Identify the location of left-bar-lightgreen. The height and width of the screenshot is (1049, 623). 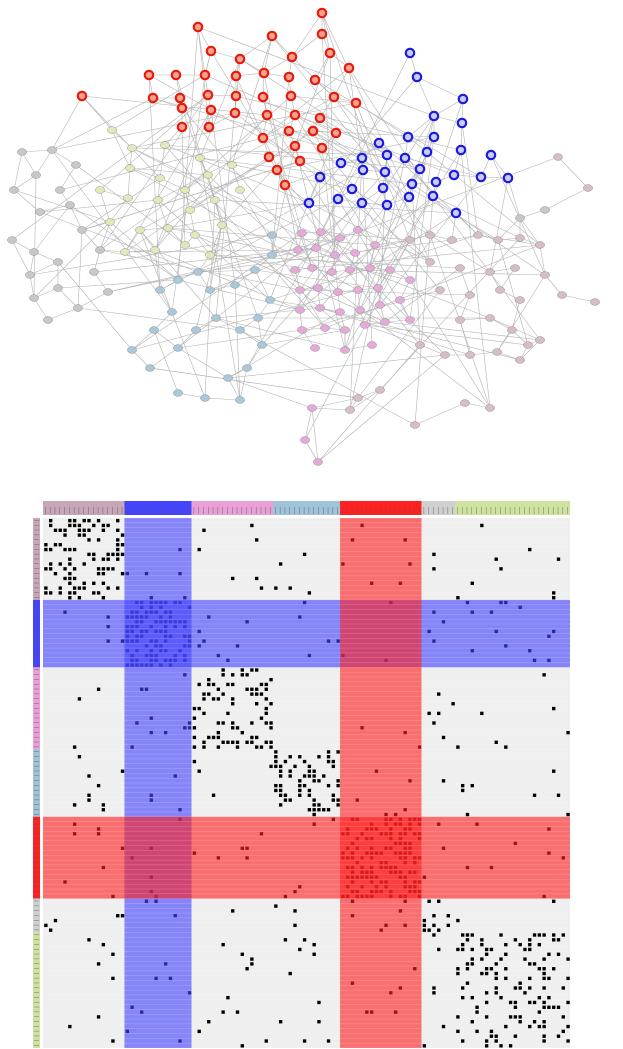
(36, 990).